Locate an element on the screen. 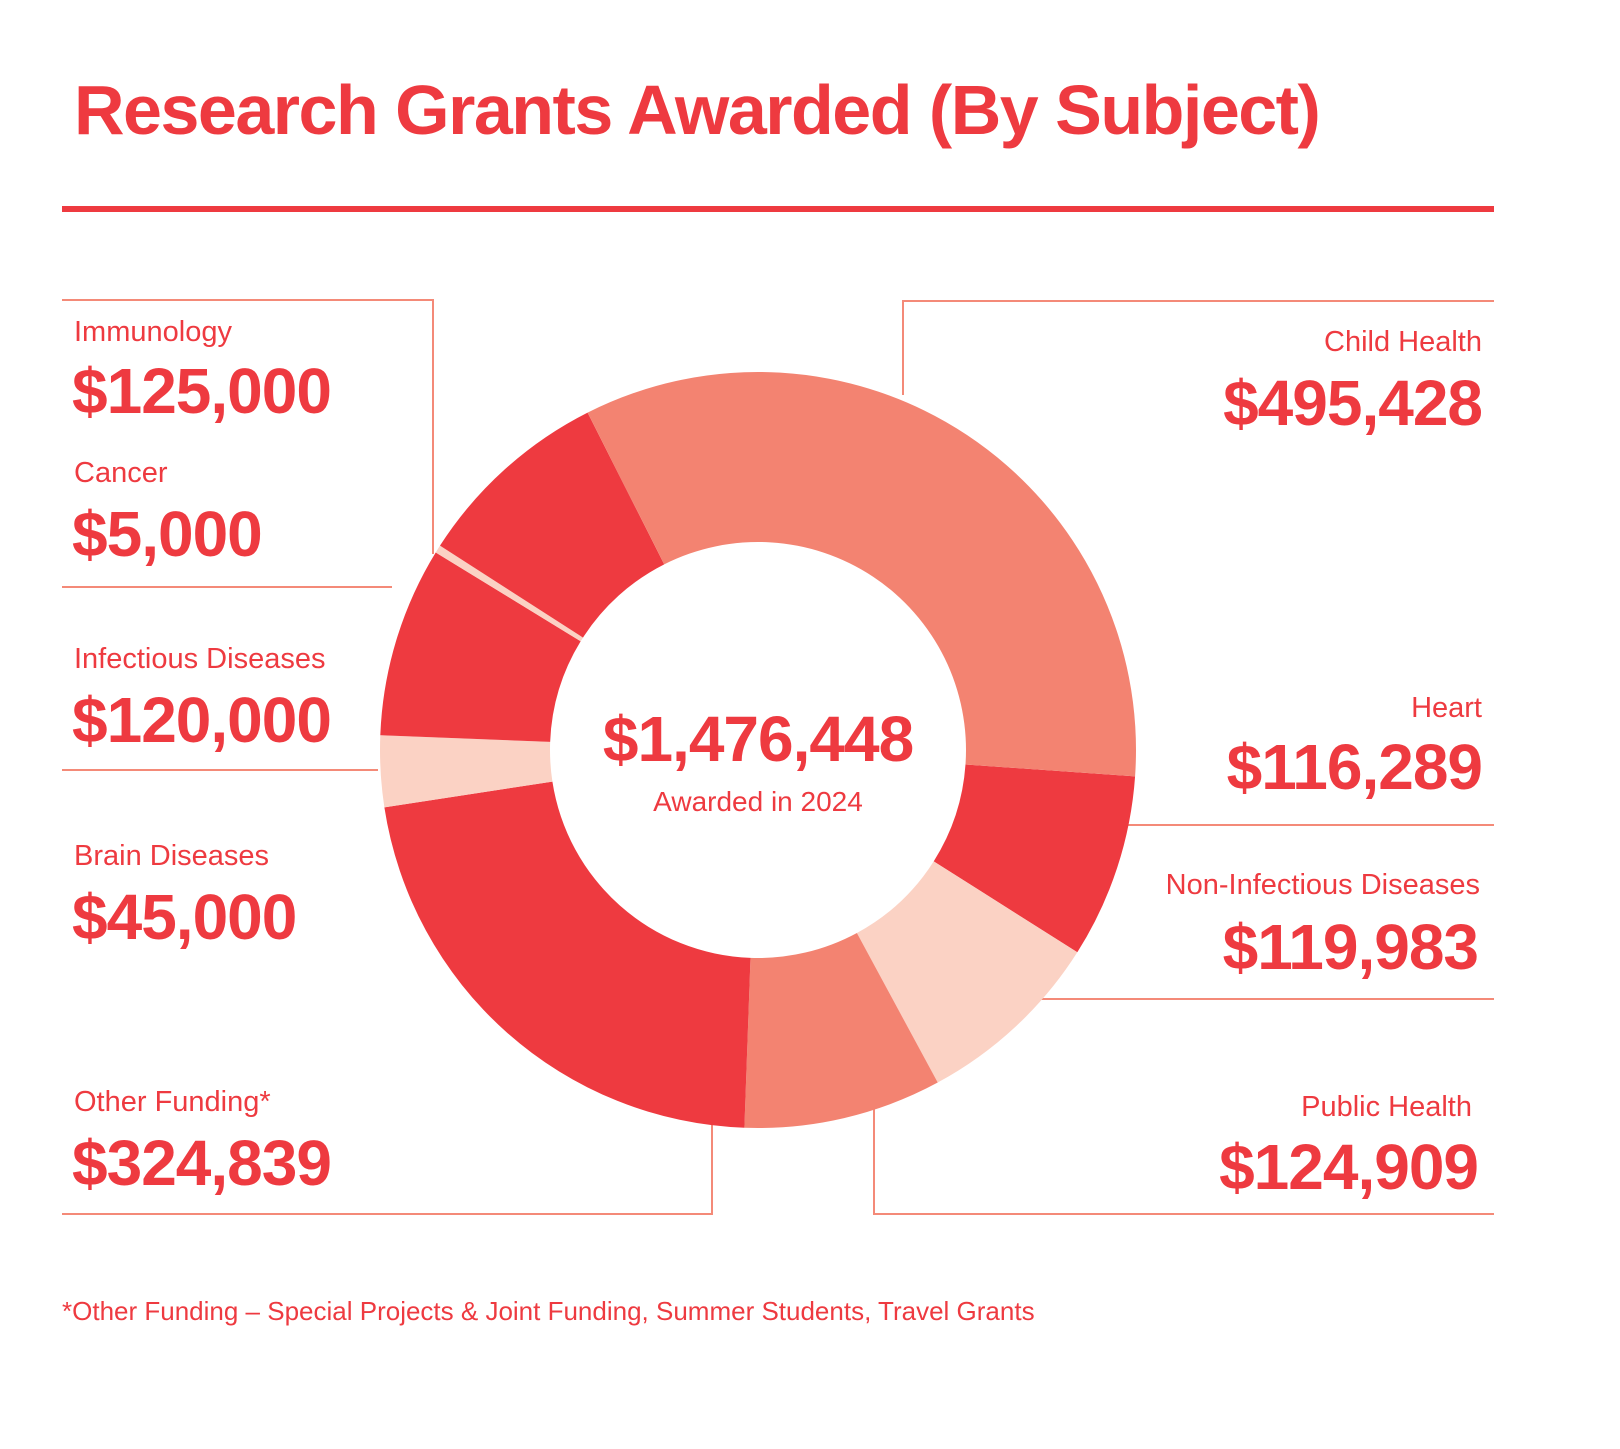  donut-slice-immunology is located at coordinates (552, 525).